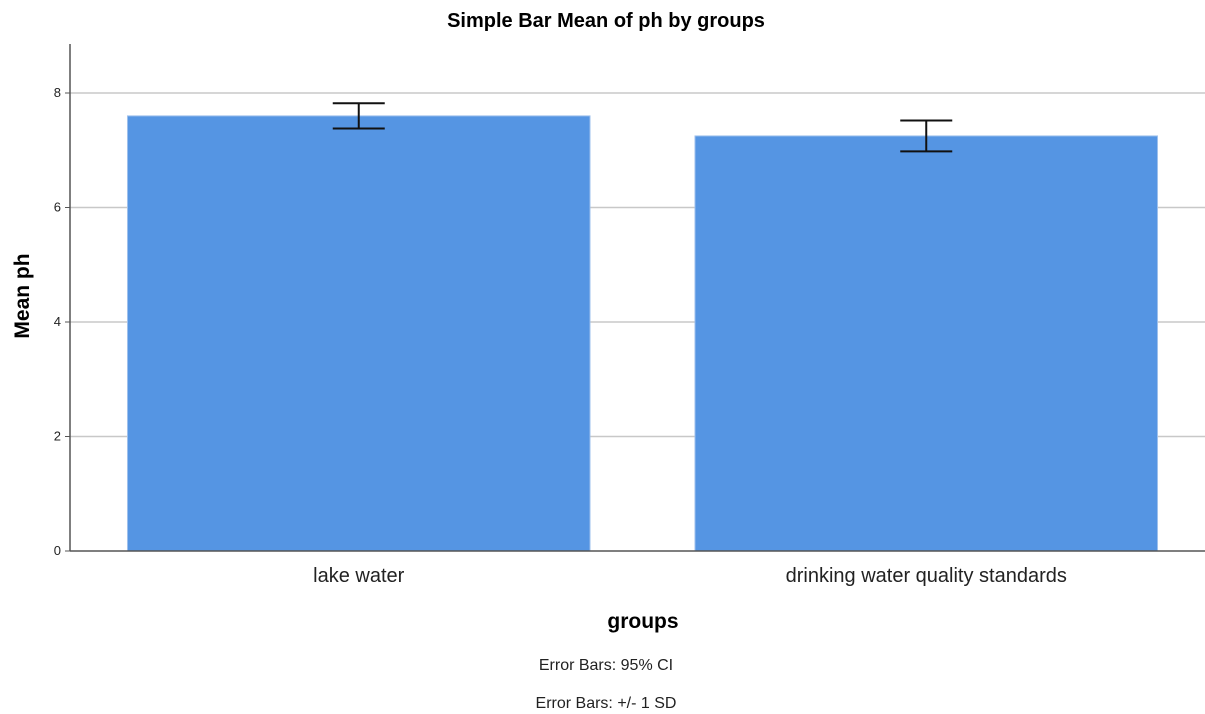 The width and height of the screenshot is (1205, 714). Describe the element at coordinates (642, 127) in the screenshot. I see `error-bars` at that location.